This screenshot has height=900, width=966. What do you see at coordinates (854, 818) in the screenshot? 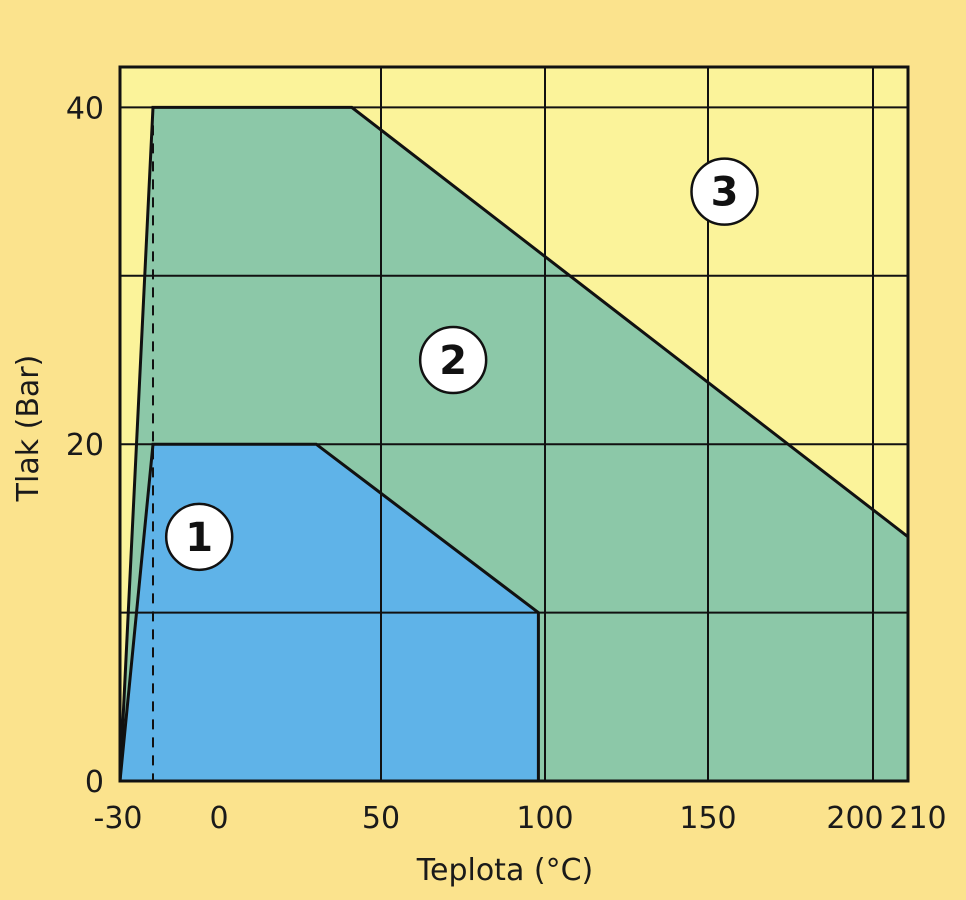
I see `x-tick-label: 200` at bounding box center [854, 818].